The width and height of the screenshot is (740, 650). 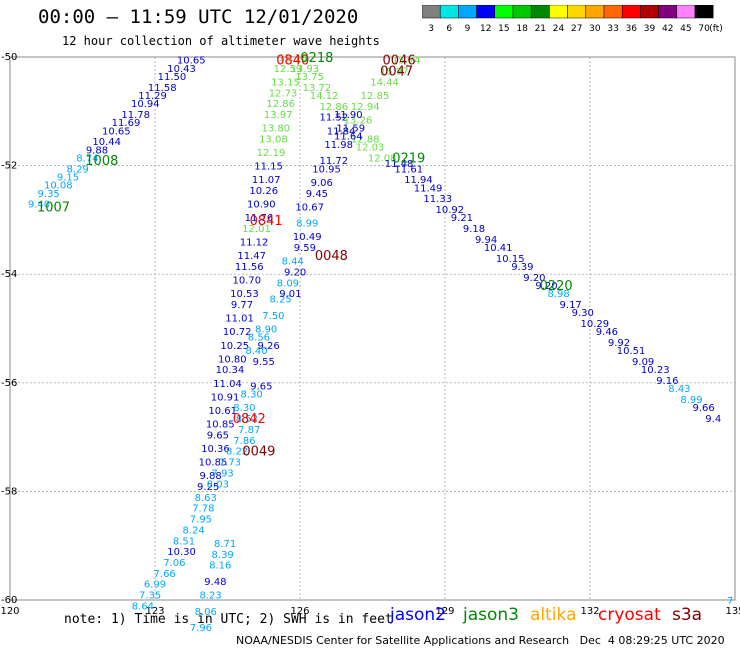 I want to click on wave-height-value: 9.92, so click(x=619, y=343).